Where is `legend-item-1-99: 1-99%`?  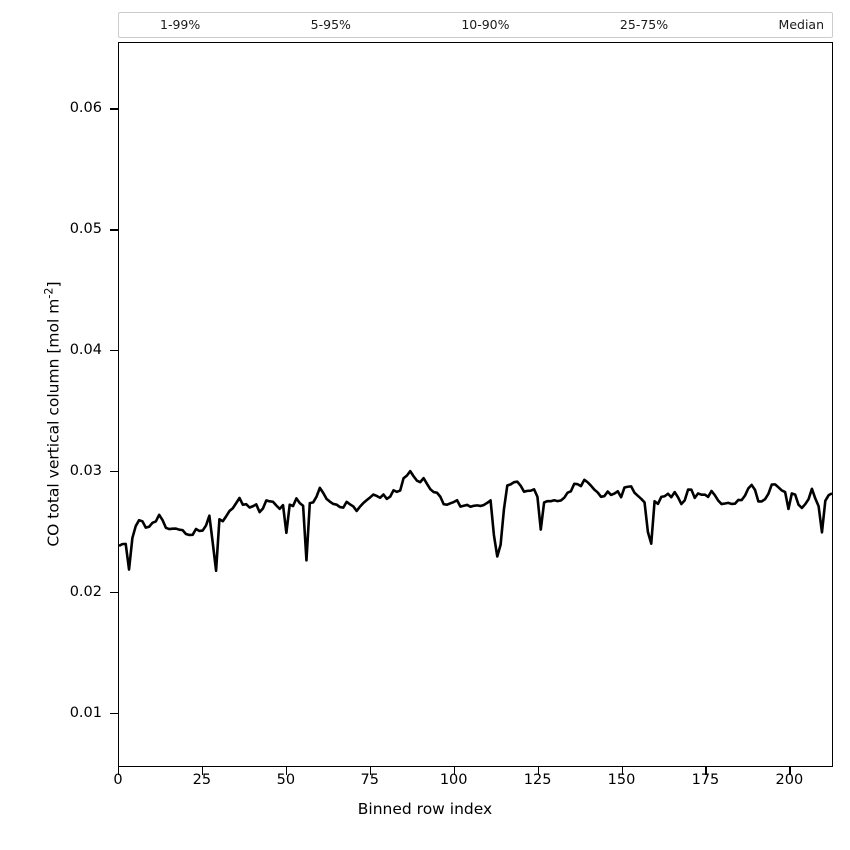 legend-item-1-99: 1-99% is located at coordinates (164, 24).